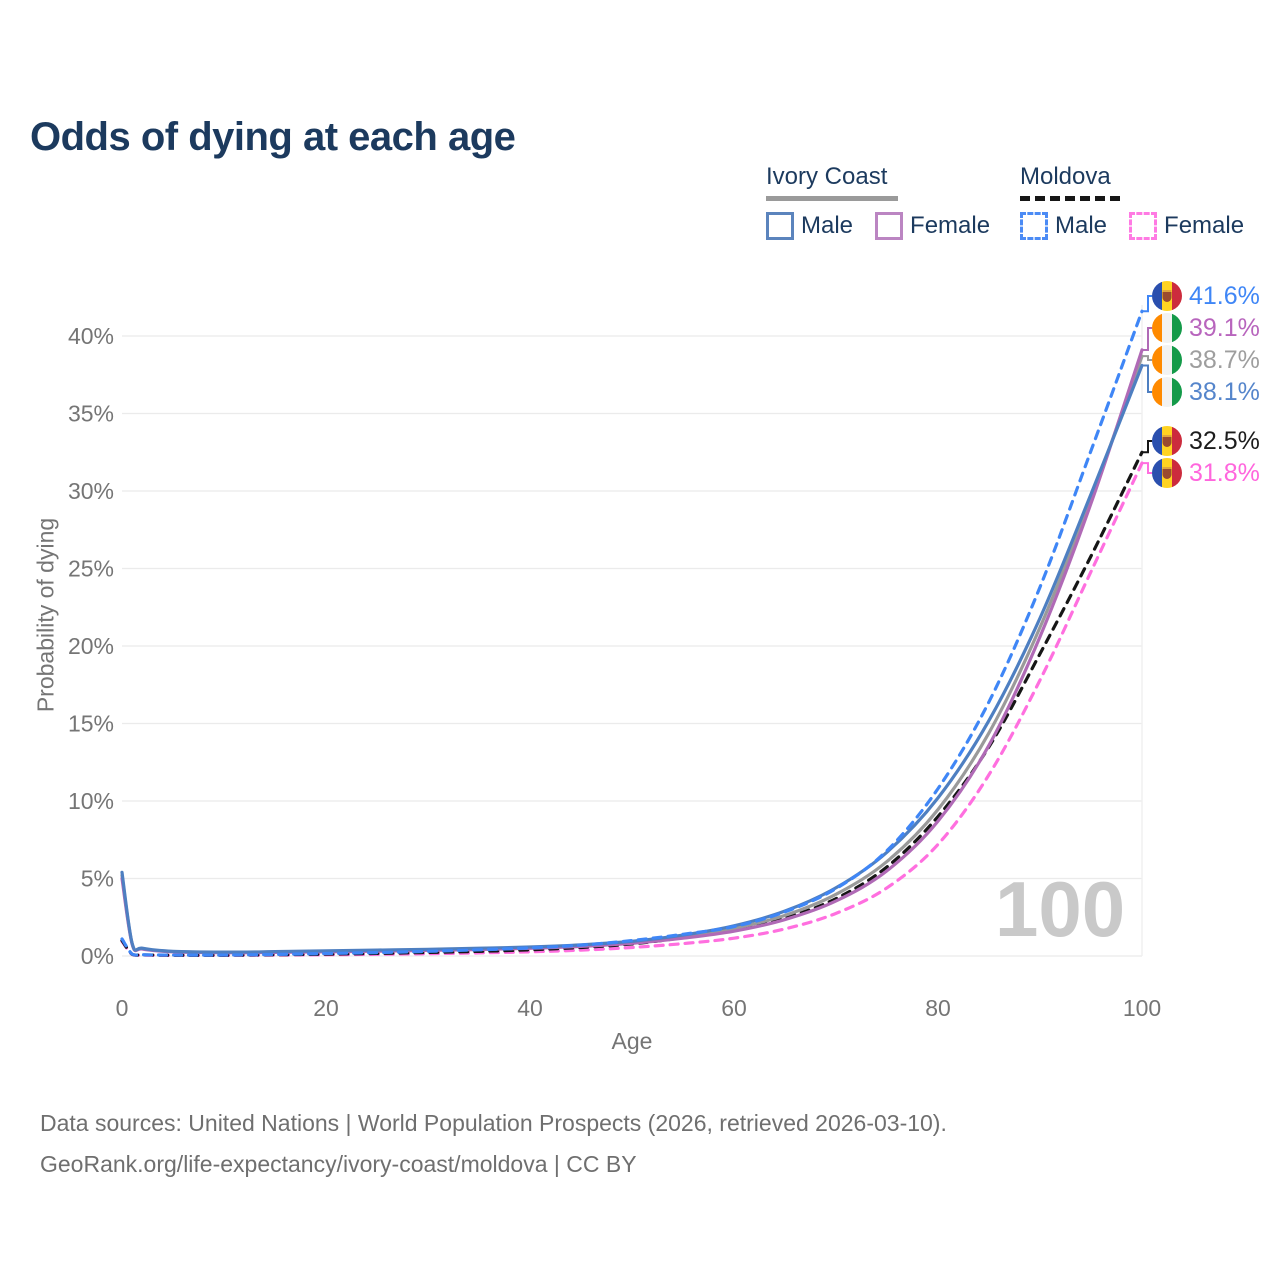  I want to click on end-label-row: 31.8%, so click(1206, 473).